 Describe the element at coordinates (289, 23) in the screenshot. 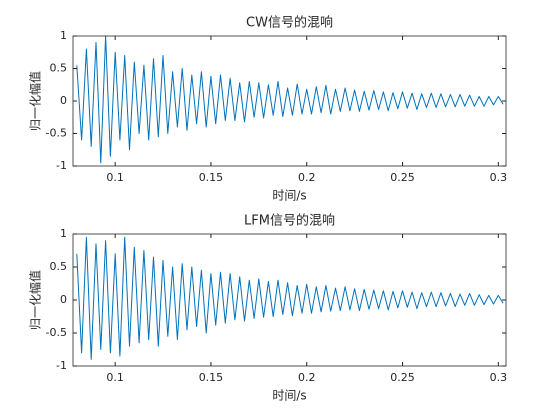

I see `chart-title: CW信号的混响` at that location.